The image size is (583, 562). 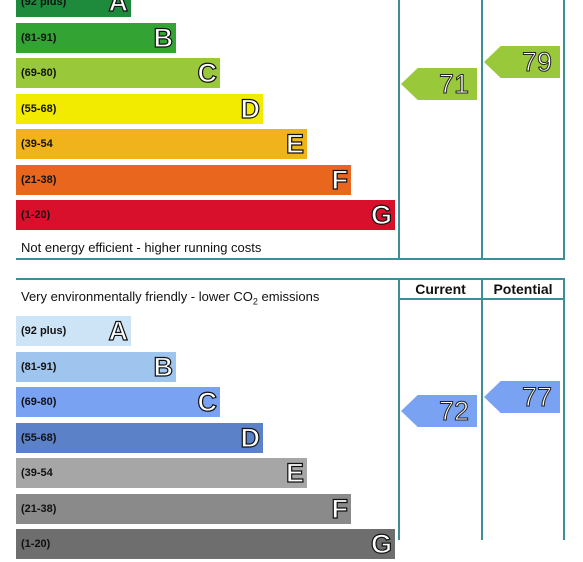 What do you see at coordinates (340, 179) in the screenshot?
I see `energy-band-letter: F` at bounding box center [340, 179].